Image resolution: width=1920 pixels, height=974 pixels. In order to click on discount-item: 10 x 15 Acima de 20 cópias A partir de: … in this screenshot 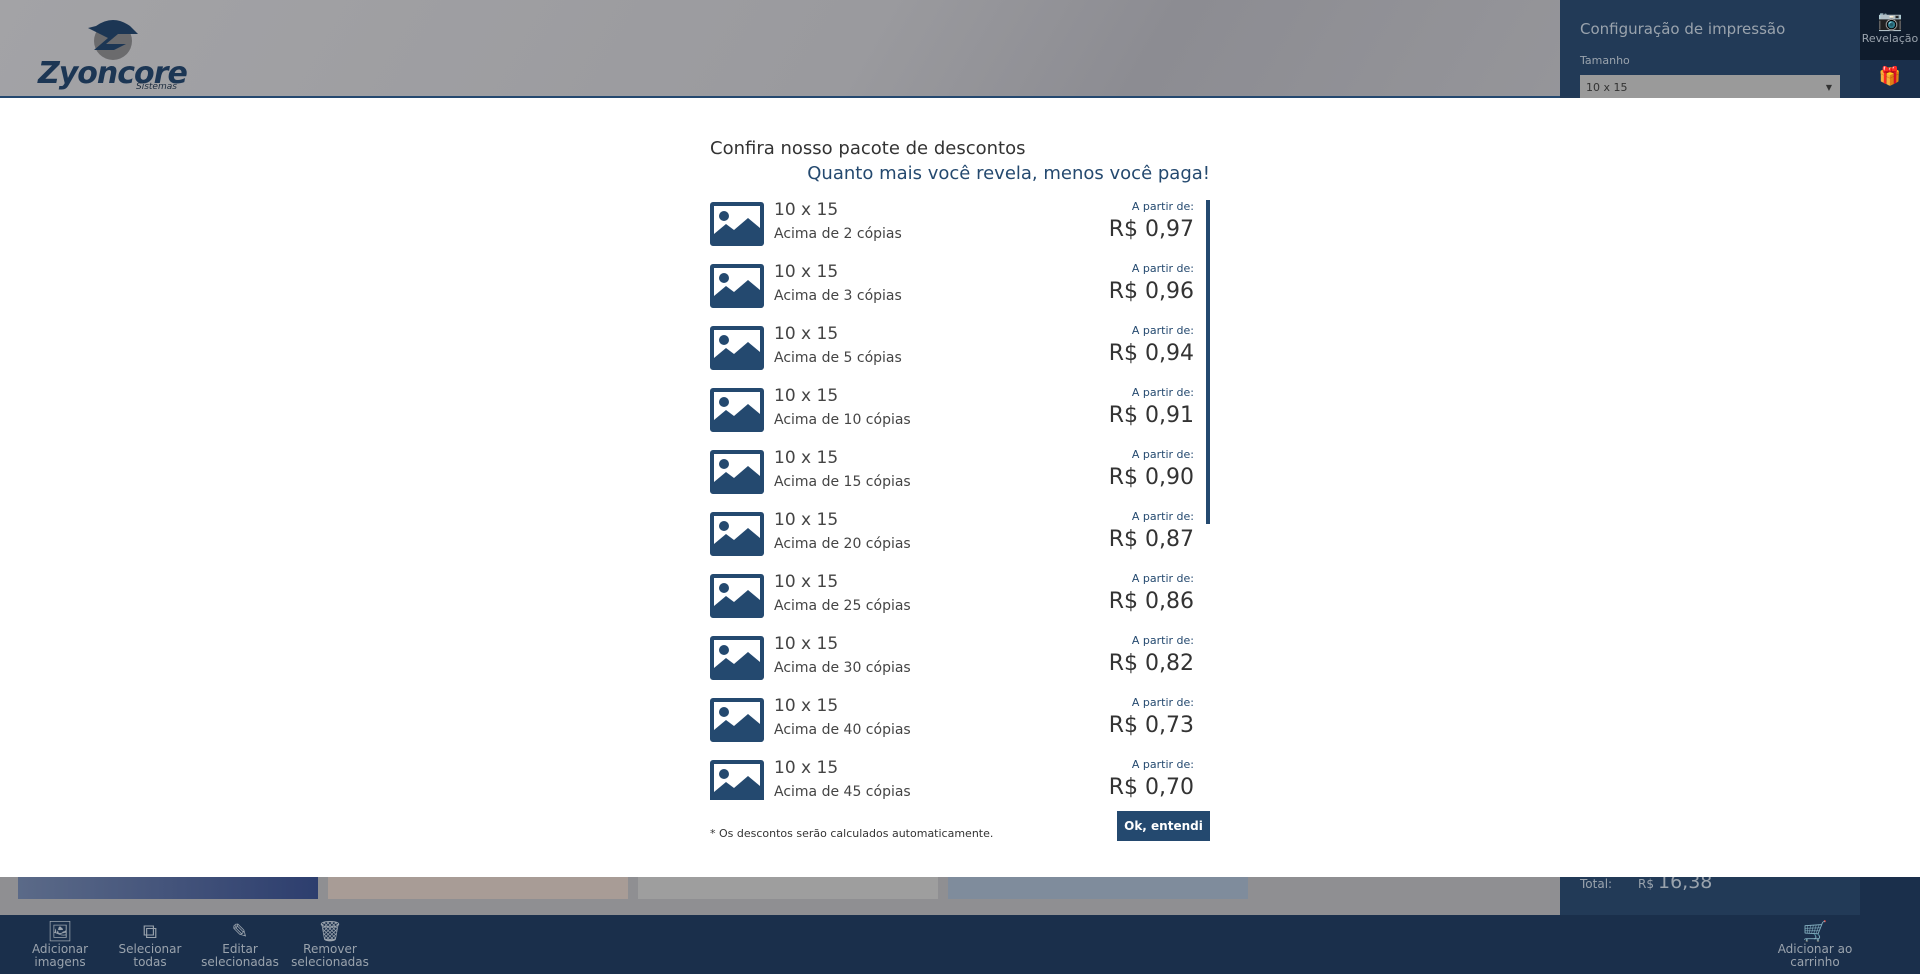, I will do `click(960, 541)`.